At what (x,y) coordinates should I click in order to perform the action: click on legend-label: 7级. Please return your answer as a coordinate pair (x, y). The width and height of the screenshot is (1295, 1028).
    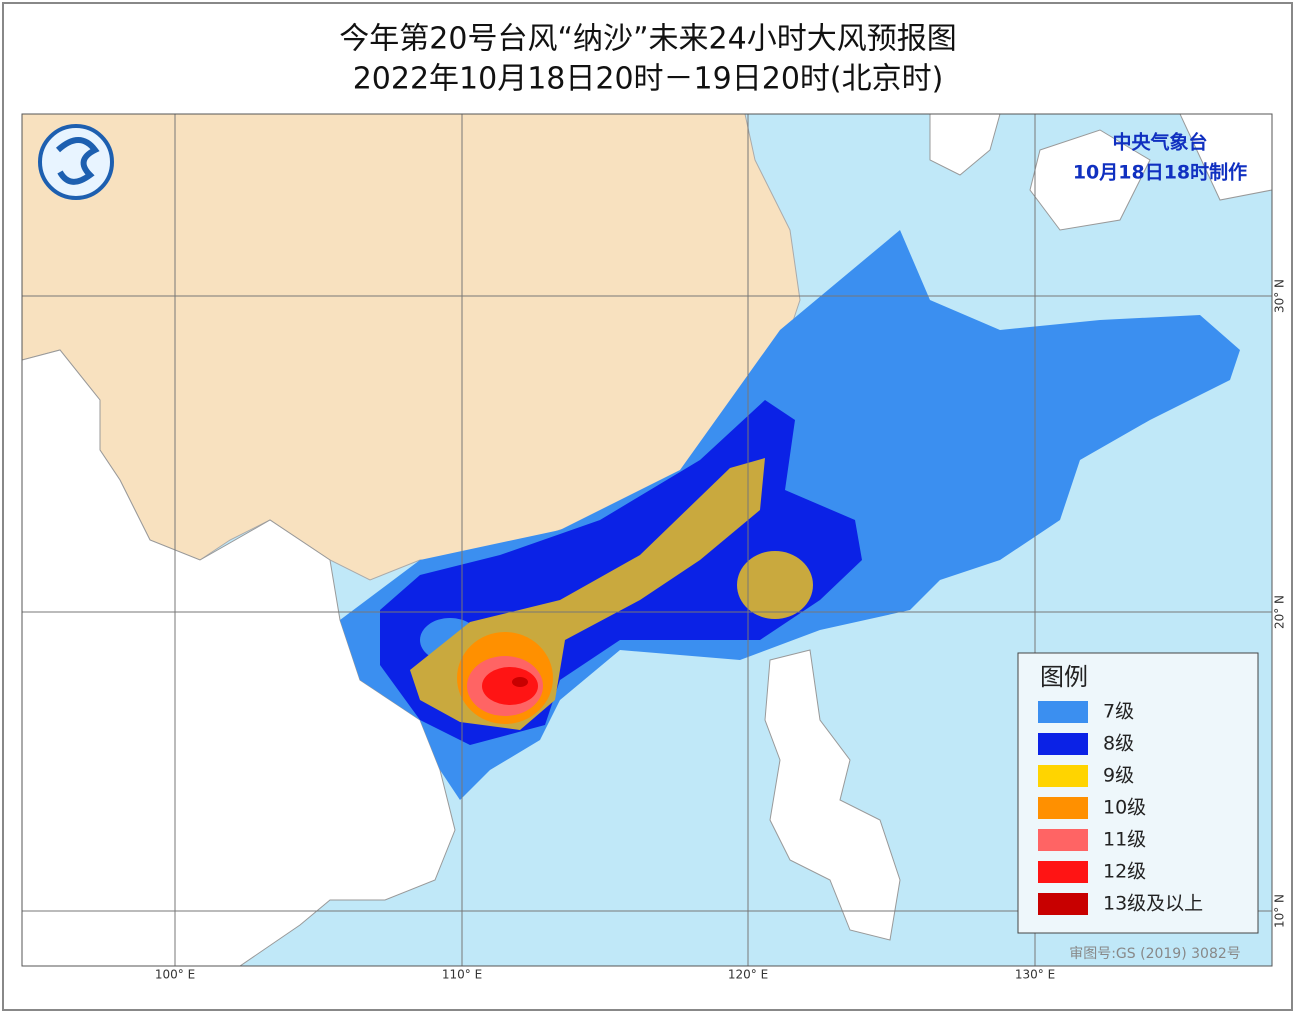
    Looking at the image, I should click on (1118, 712).